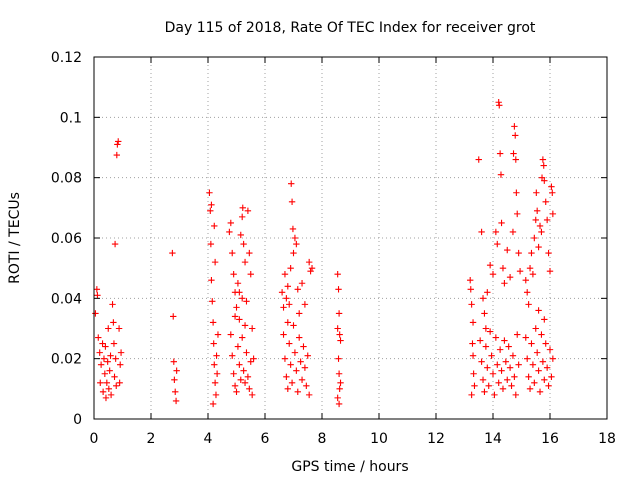 Image resolution: width=640 pixels, height=485 pixels. What do you see at coordinates (71, 118) in the screenshot?
I see `y-tick-label: 0.1` at bounding box center [71, 118].